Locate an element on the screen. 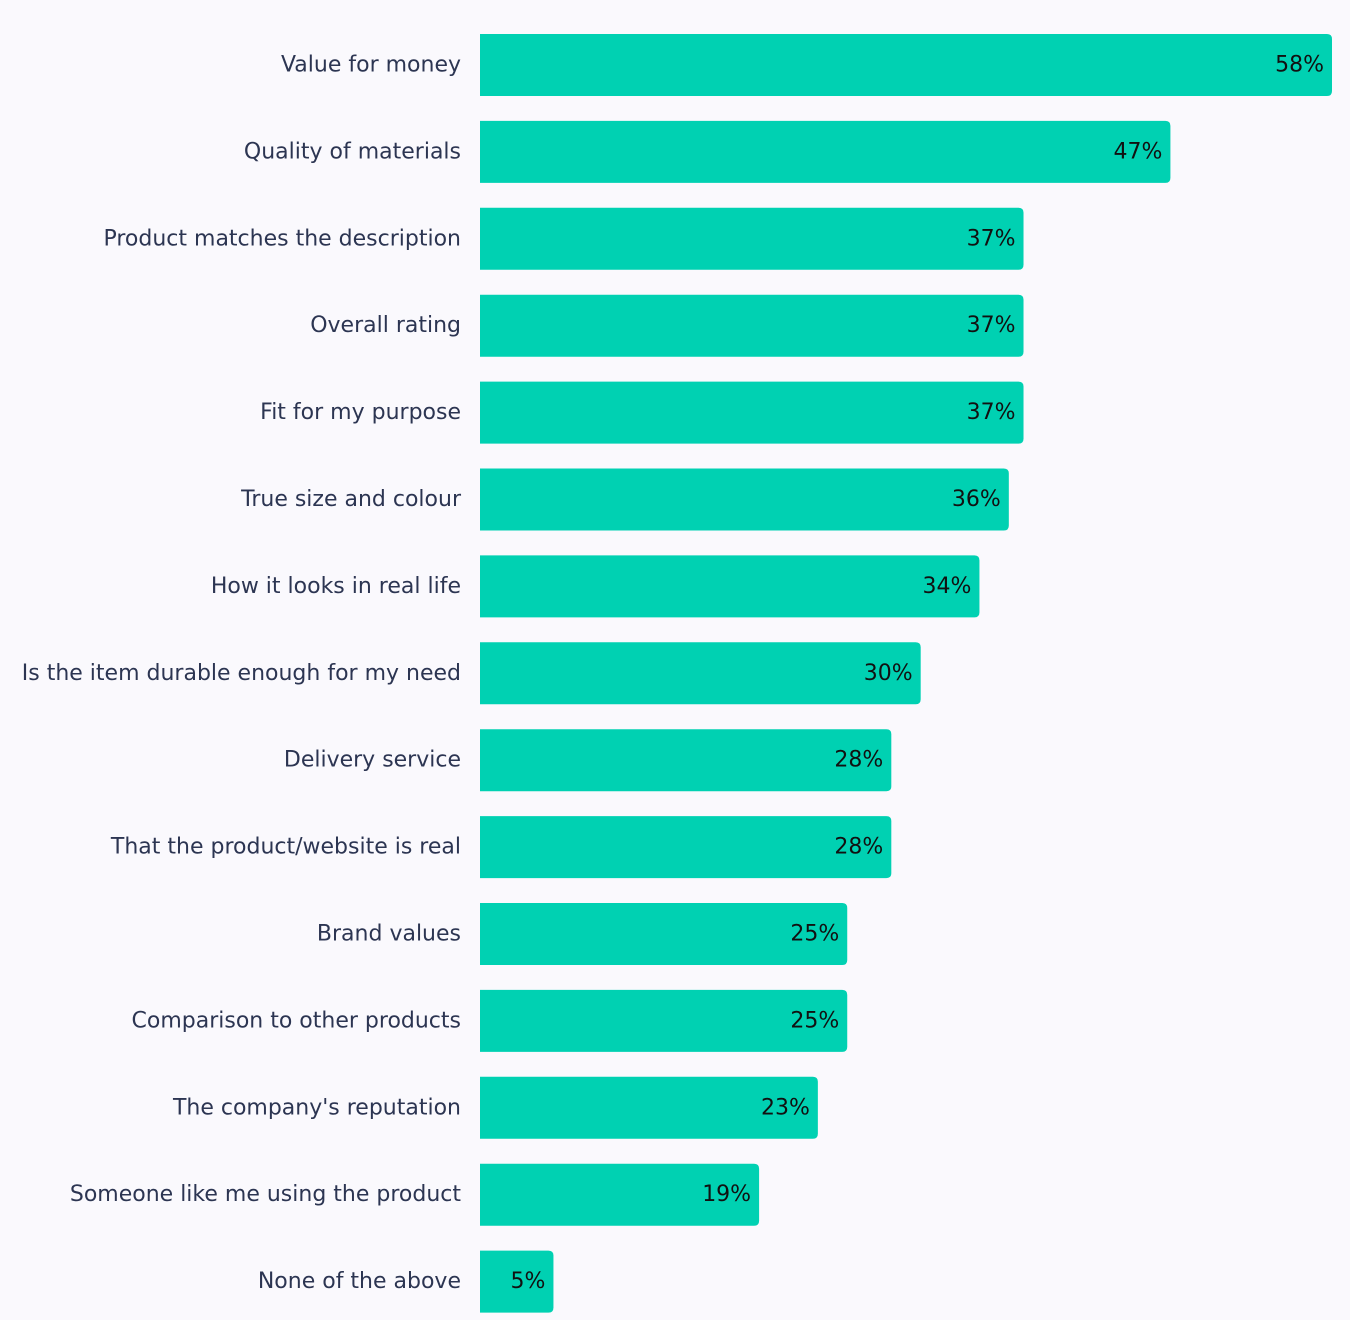 Image resolution: width=1350 pixels, height=1320 pixels. category-label: Is the item durable enough for my need is located at coordinates (241, 673).